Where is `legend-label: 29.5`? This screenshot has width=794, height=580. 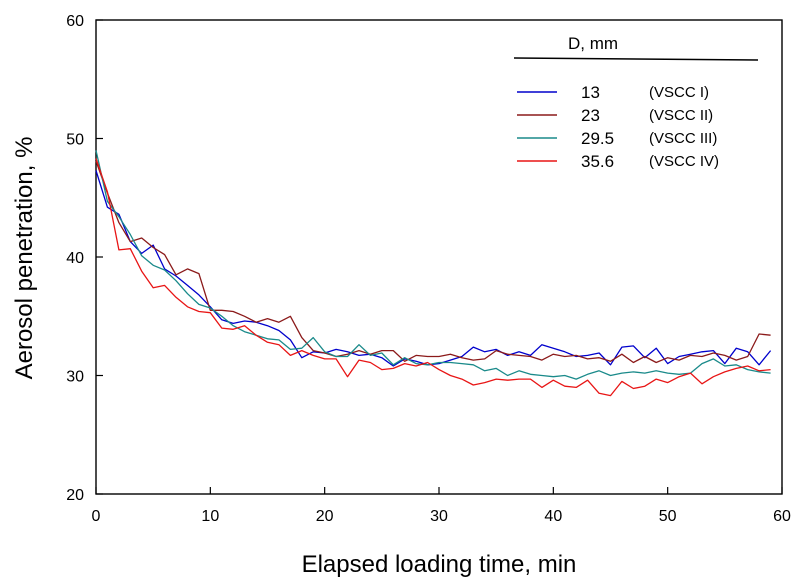
legend-label: 29.5 is located at coordinates (597, 138).